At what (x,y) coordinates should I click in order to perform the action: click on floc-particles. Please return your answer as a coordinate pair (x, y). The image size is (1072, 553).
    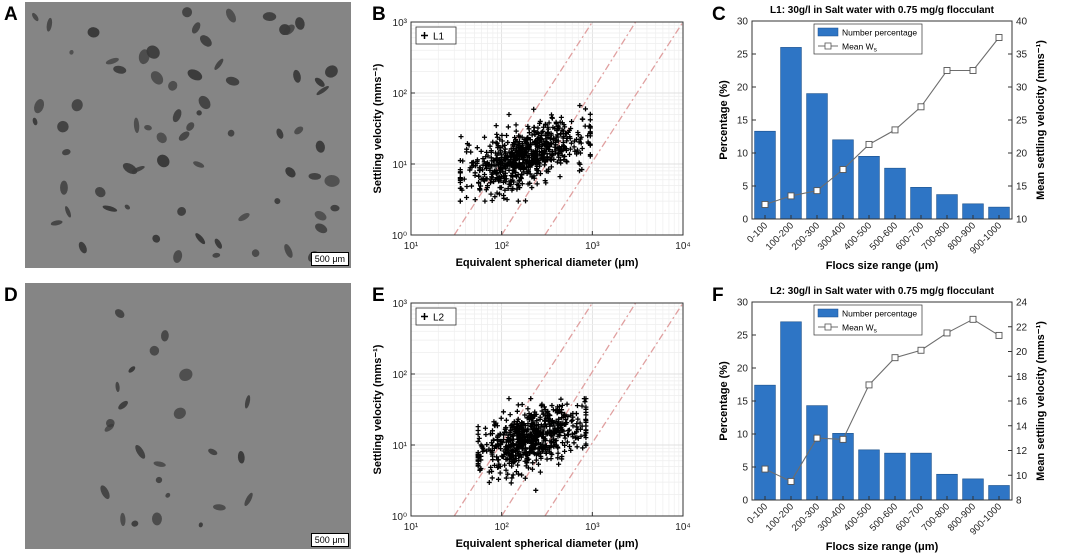
    Looking at the image, I should click on (186, 135).